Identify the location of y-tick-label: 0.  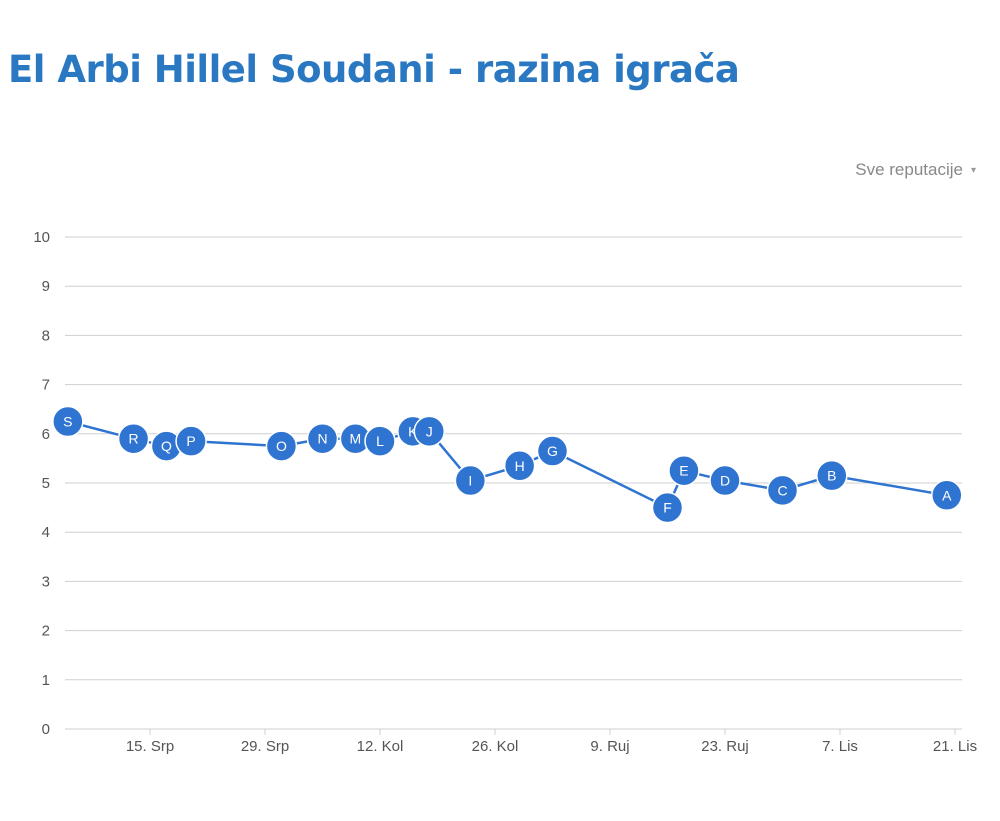
(46, 729).